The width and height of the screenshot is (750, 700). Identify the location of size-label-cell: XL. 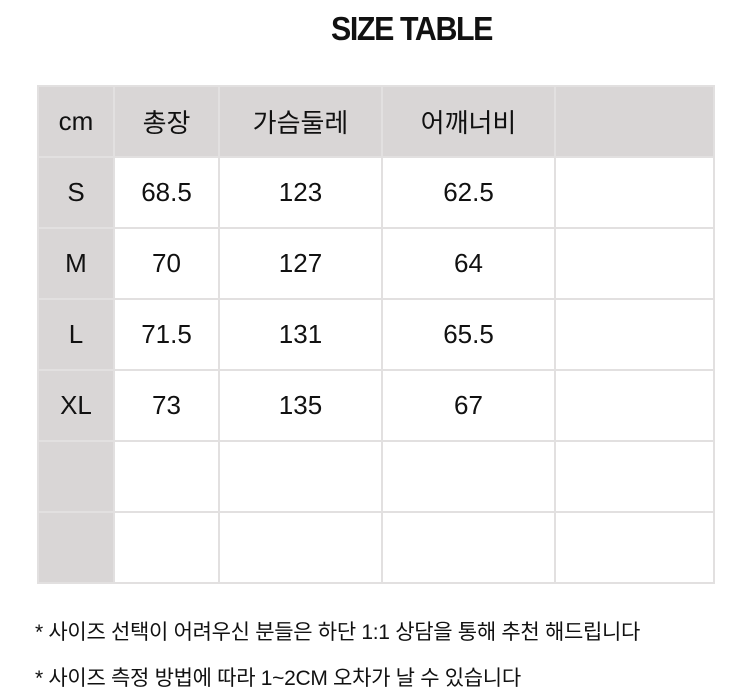
(76, 405).